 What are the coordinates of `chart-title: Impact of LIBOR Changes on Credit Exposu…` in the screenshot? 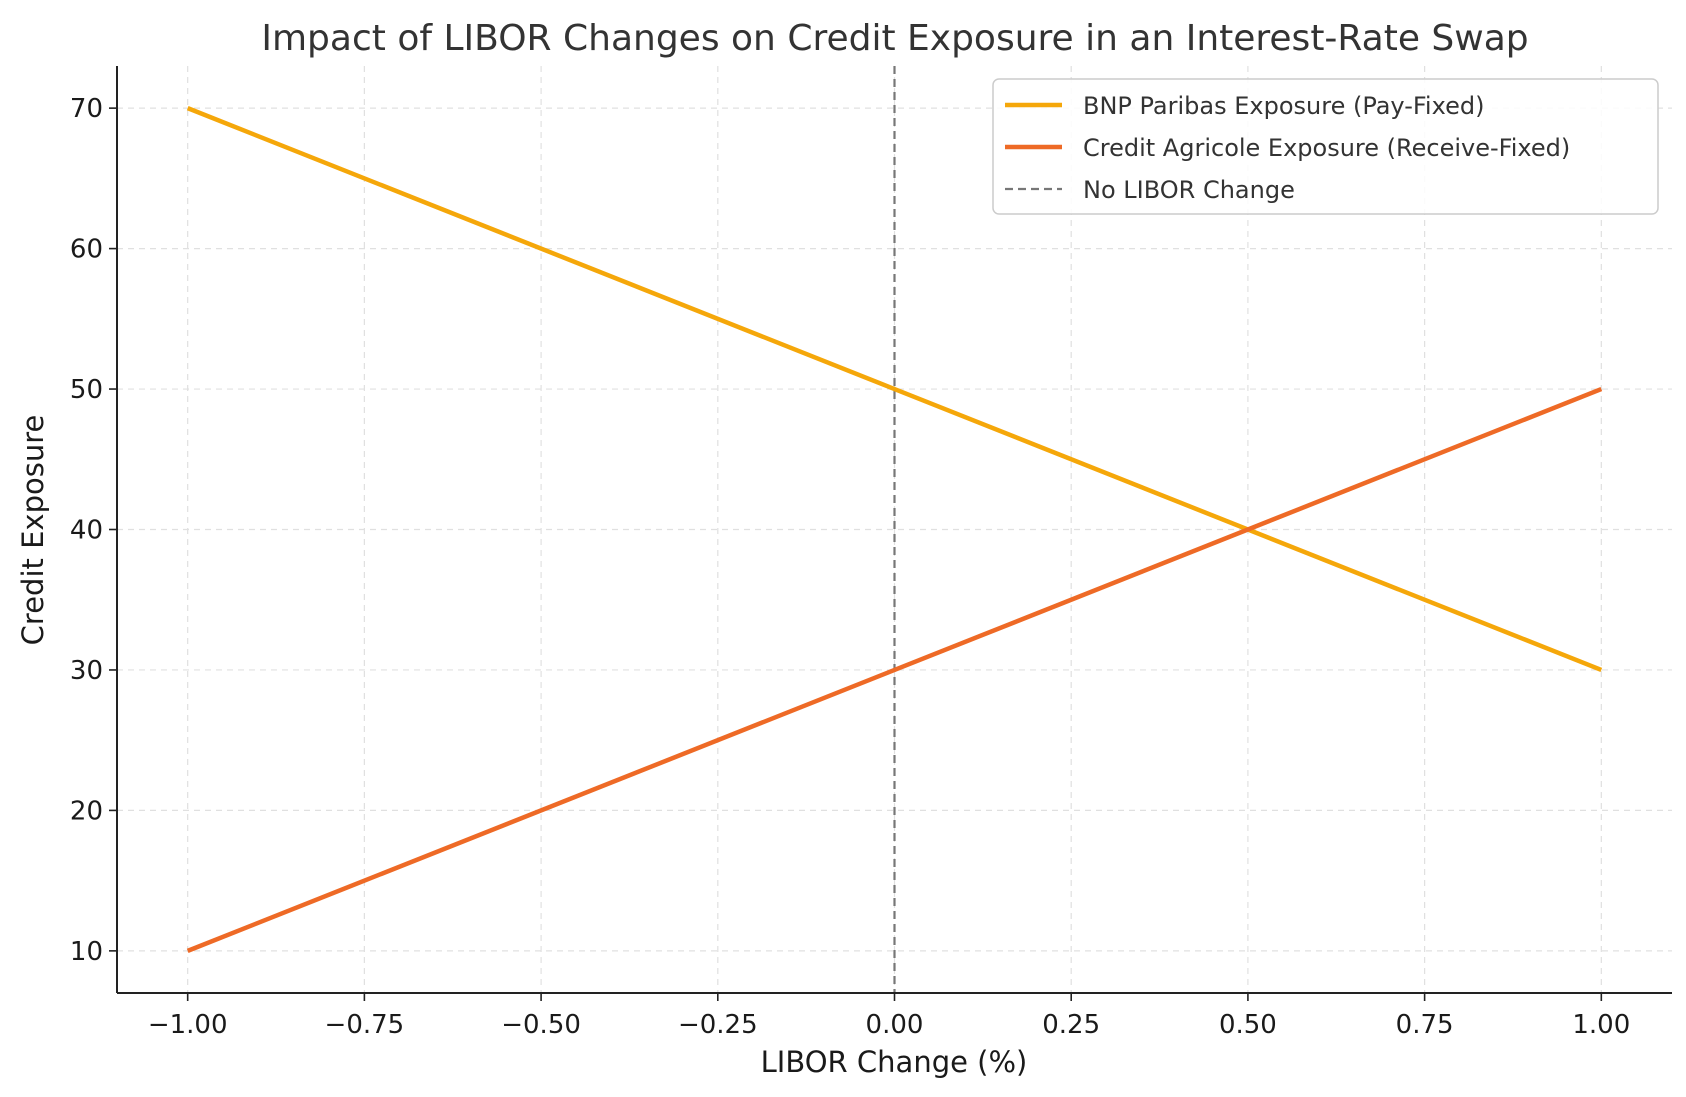 It's located at (894, 38).